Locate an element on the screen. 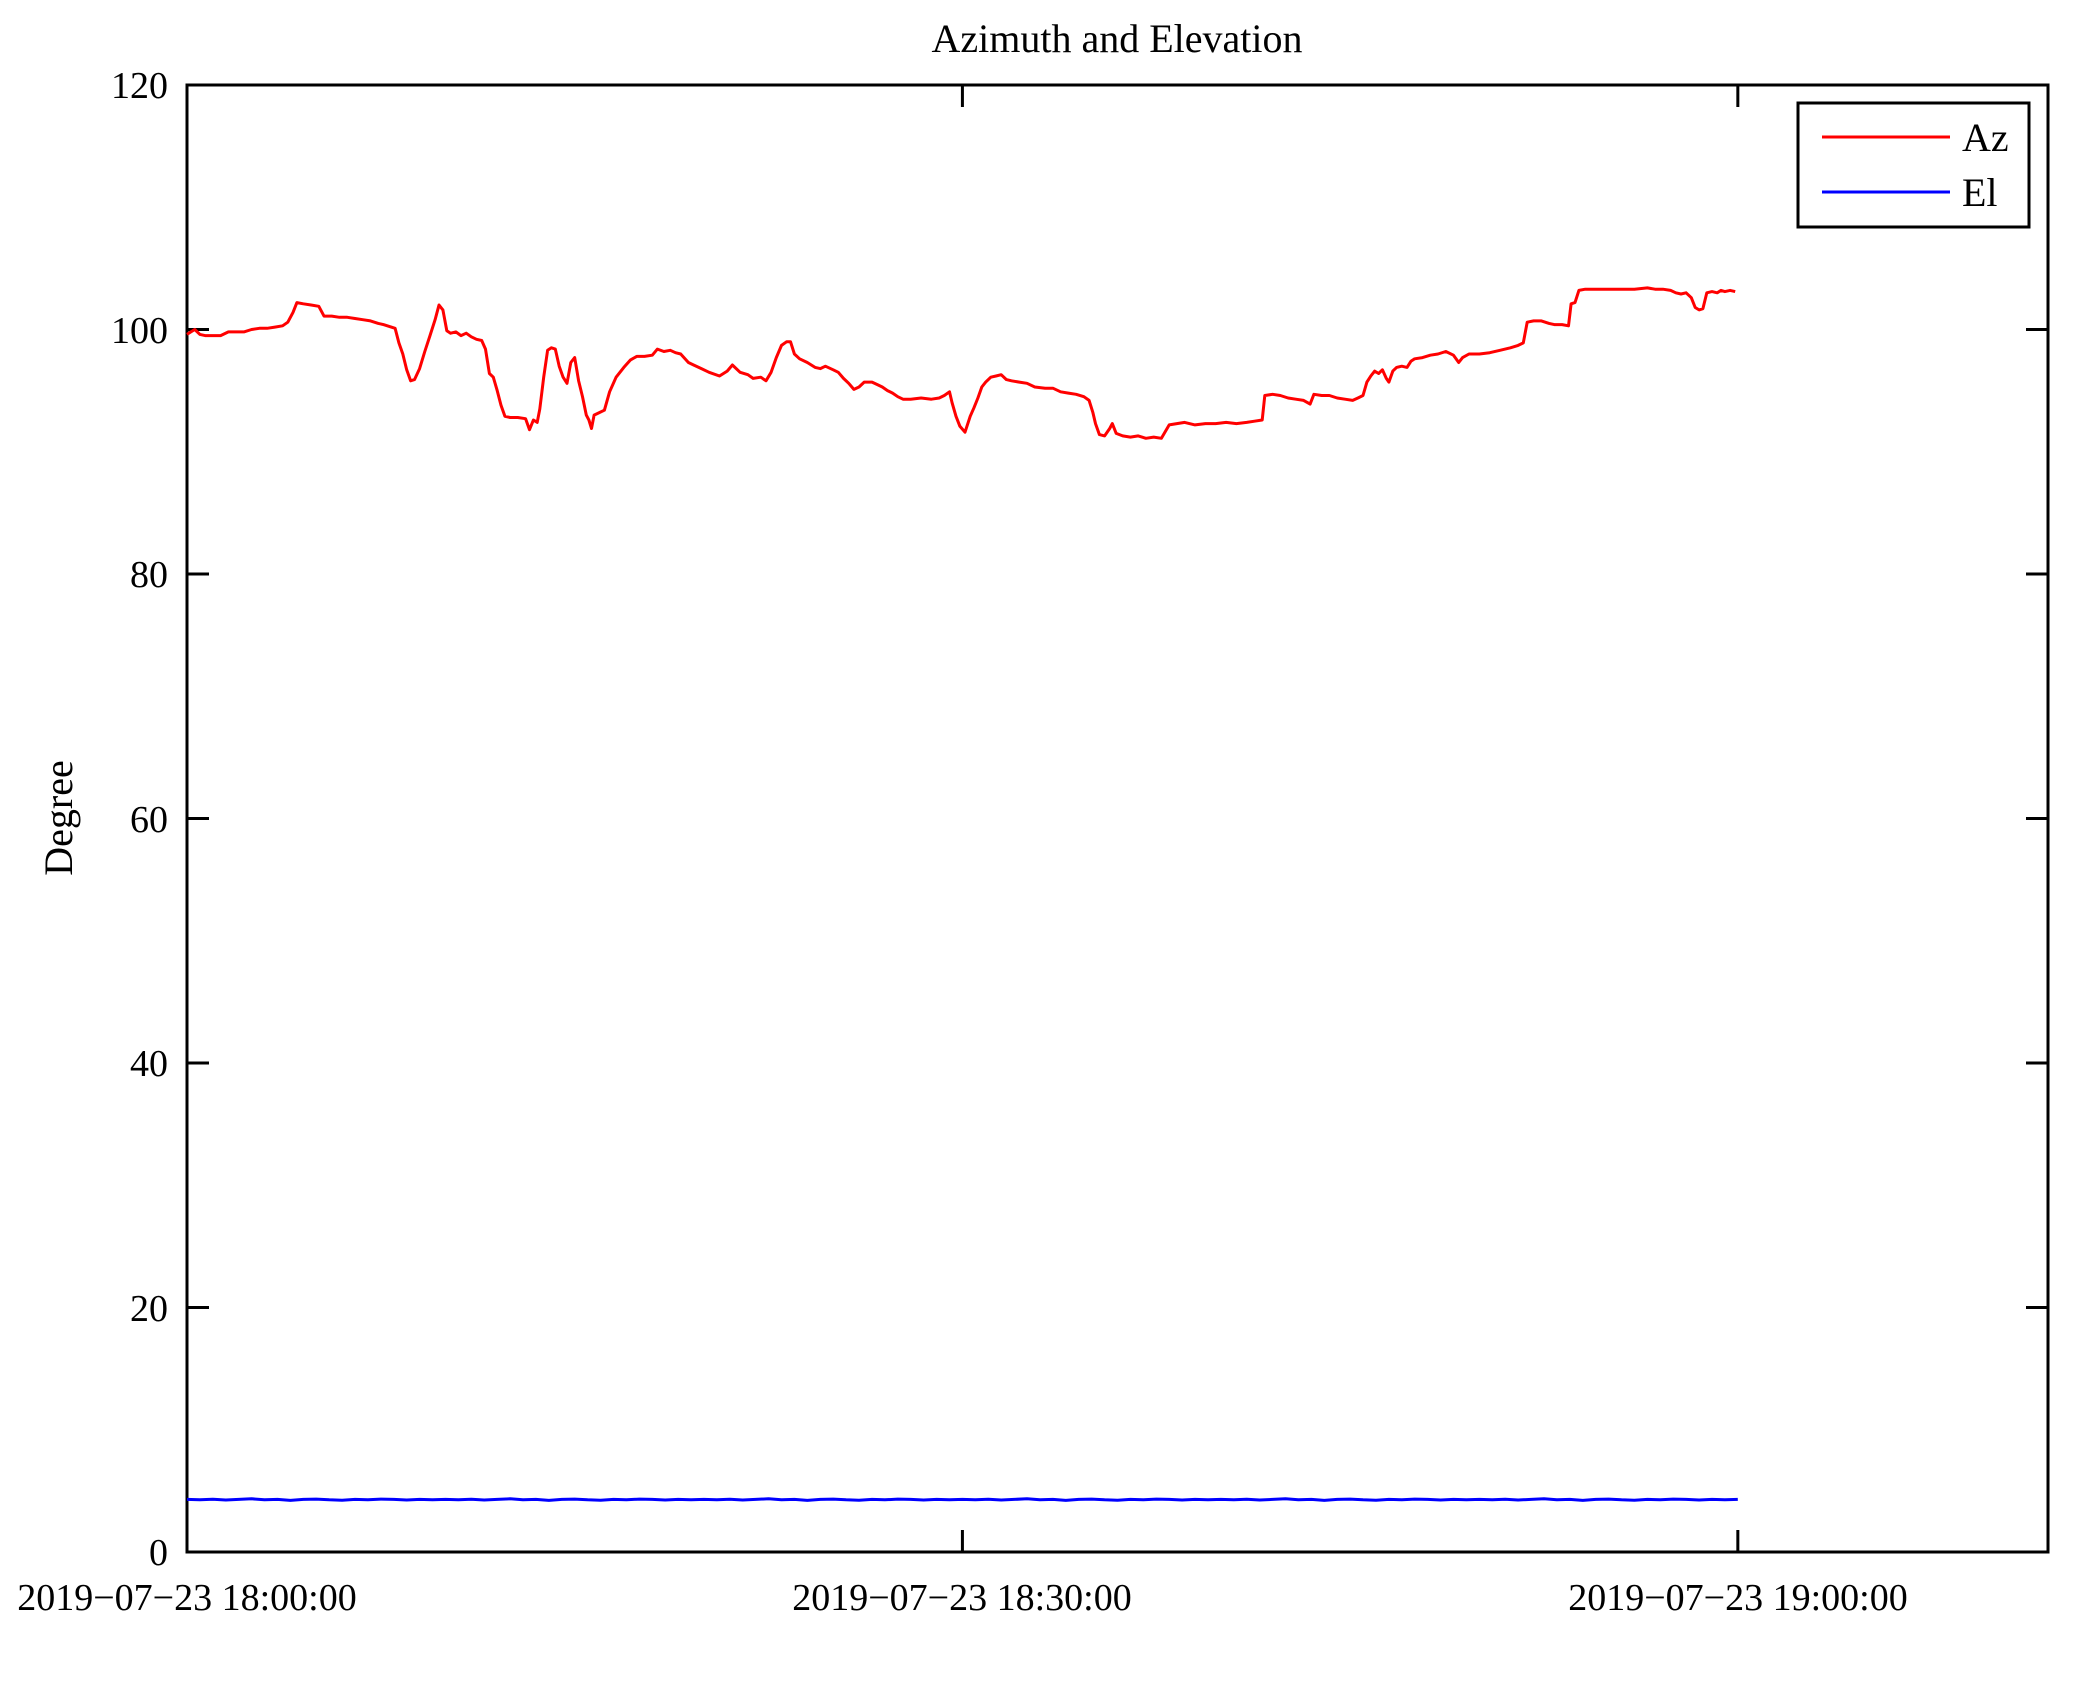 The image size is (2075, 1683). y-tick-label-80: 80 is located at coordinates (149, 575).